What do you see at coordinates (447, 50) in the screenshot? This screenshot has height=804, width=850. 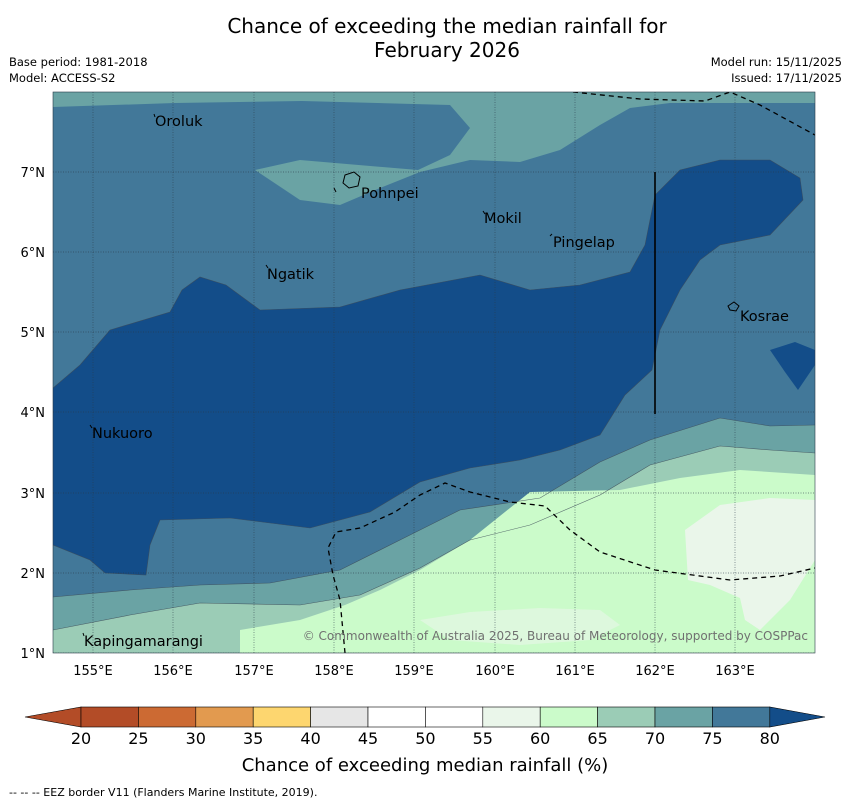 I see `title-line-2: February 2026` at bounding box center [447, 50].